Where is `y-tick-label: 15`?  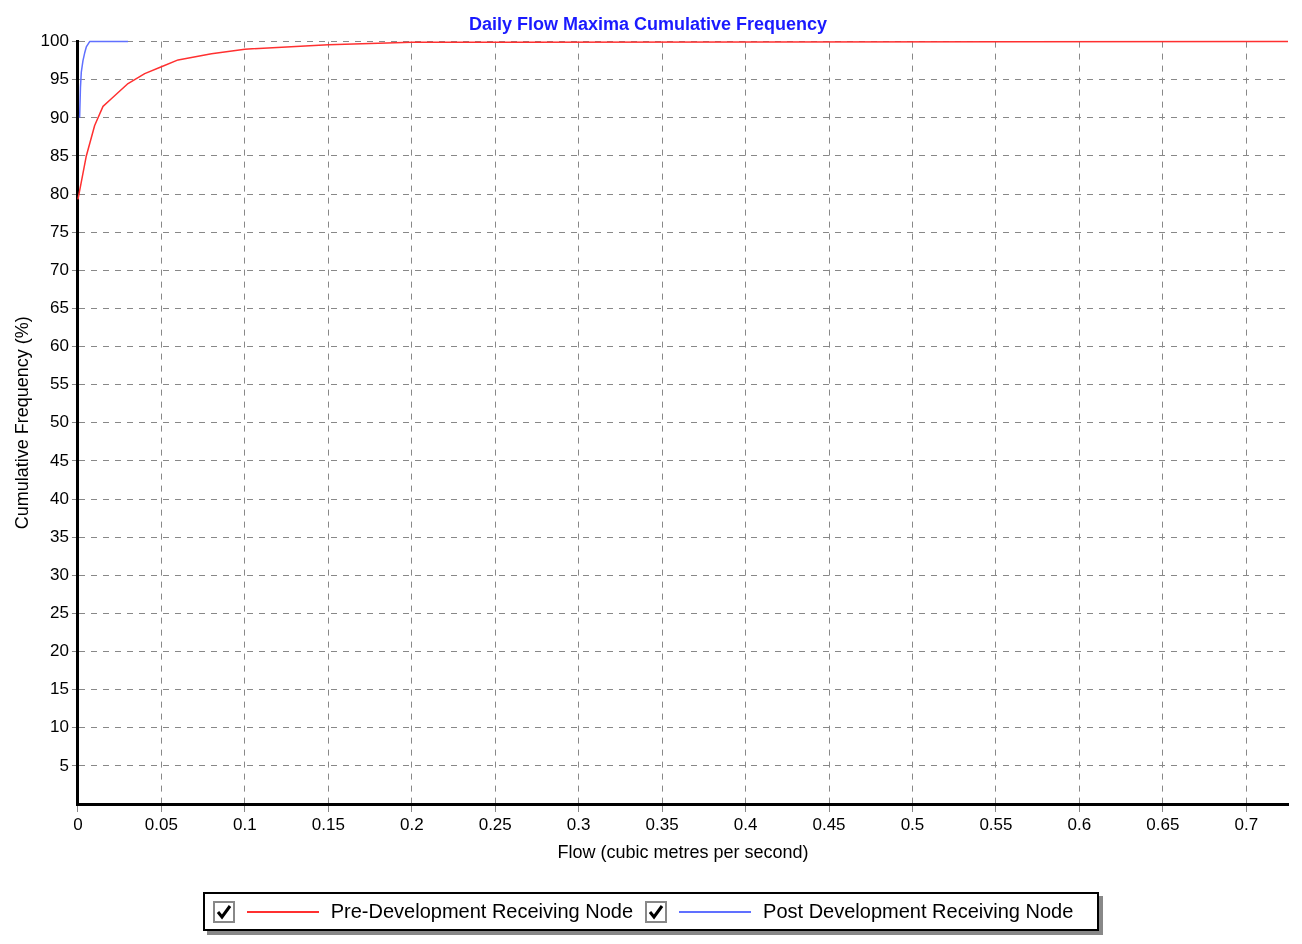
y-tick-label: 15 is located at coordinates (59, 689).